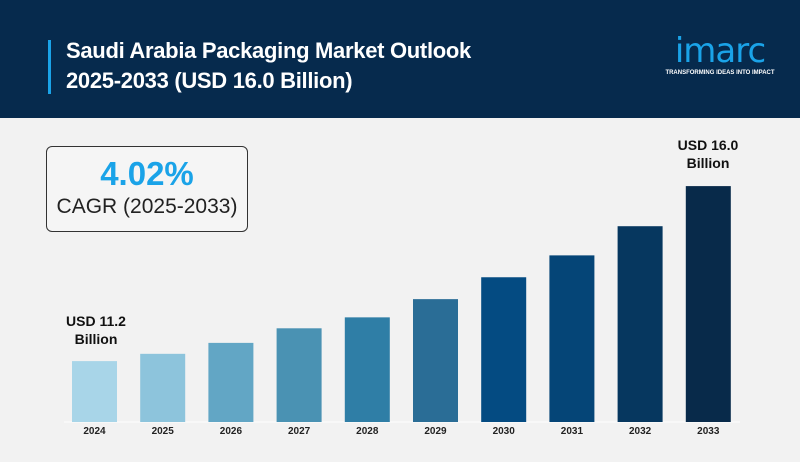  Describe the element at coordinates (163, 431) in the screenshot. I see `x-tick-label: 2025` at that location.